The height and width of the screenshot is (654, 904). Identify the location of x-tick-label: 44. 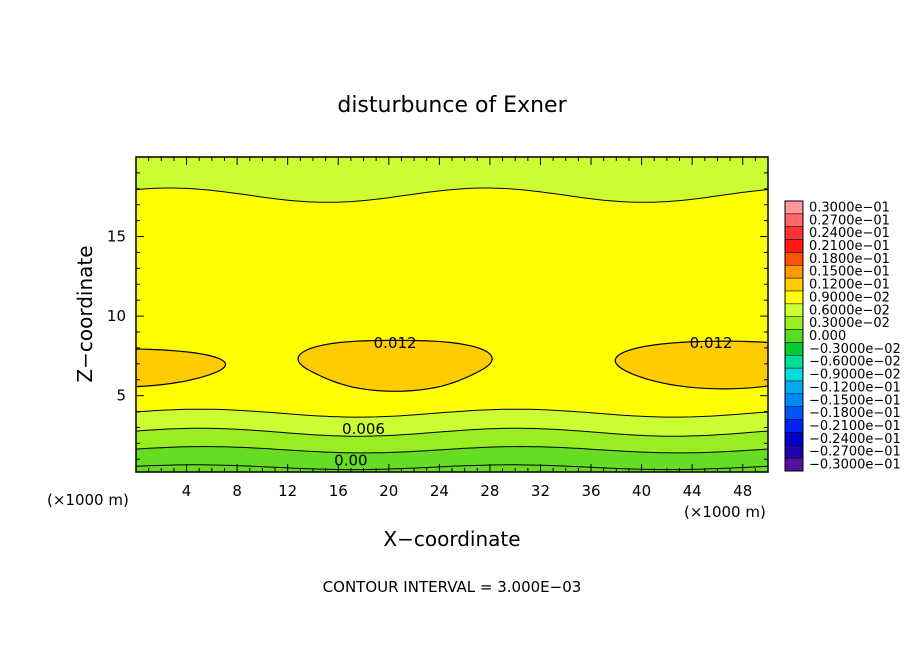
(692, 491).